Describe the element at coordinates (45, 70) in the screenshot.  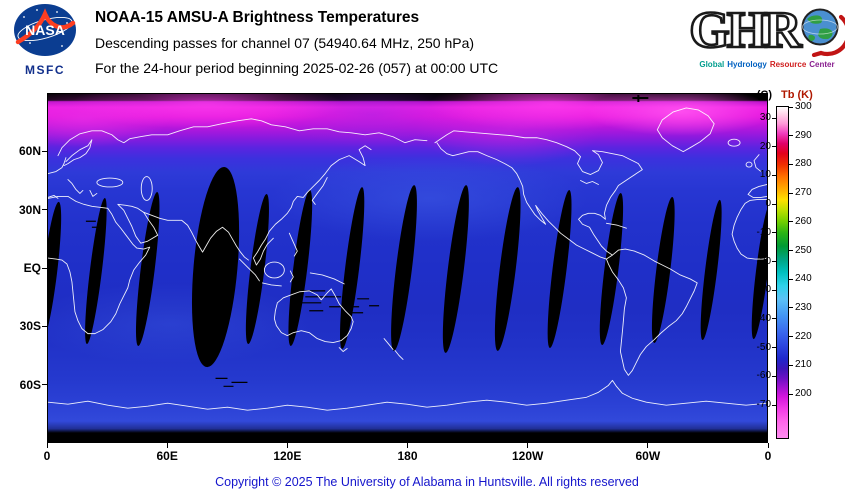
I see `msfc-label: MSFC` at that location.